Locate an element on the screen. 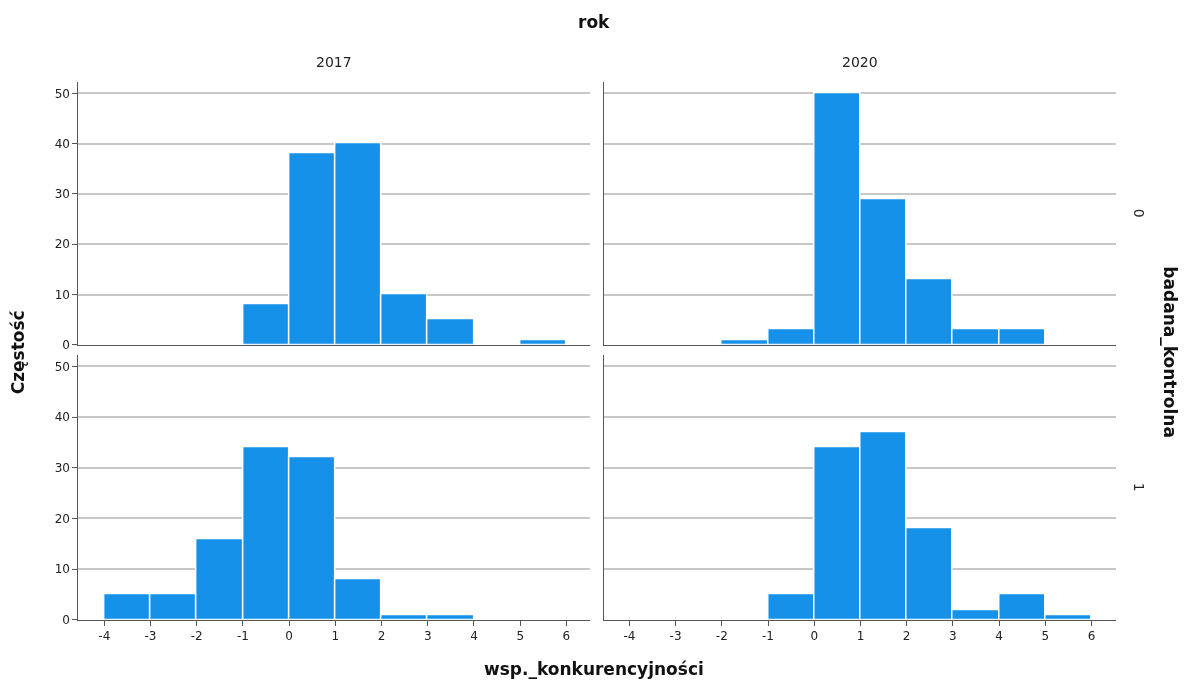 The height and width of the screenshot is (691, 1188). text: Częstość is located at coordinates (17, 352).